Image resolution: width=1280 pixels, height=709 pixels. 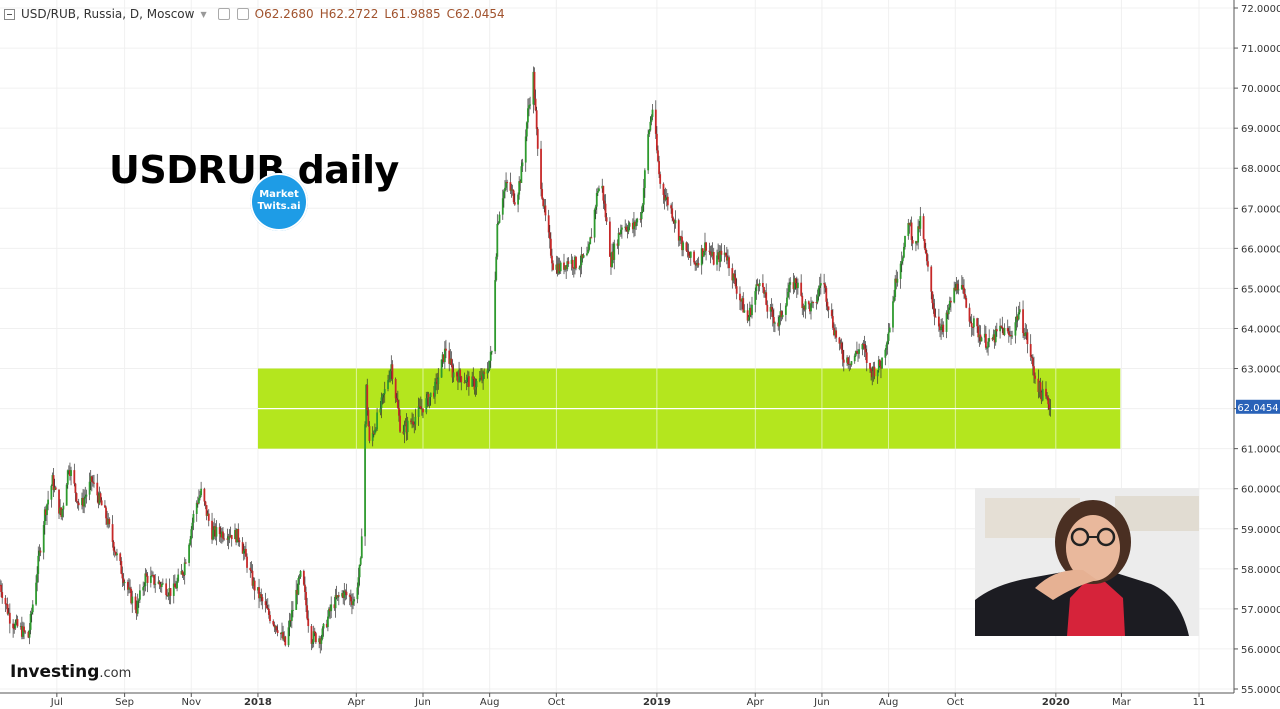 I want to click on y-tick-label: 72.0000, so click(x=1260, y=9).